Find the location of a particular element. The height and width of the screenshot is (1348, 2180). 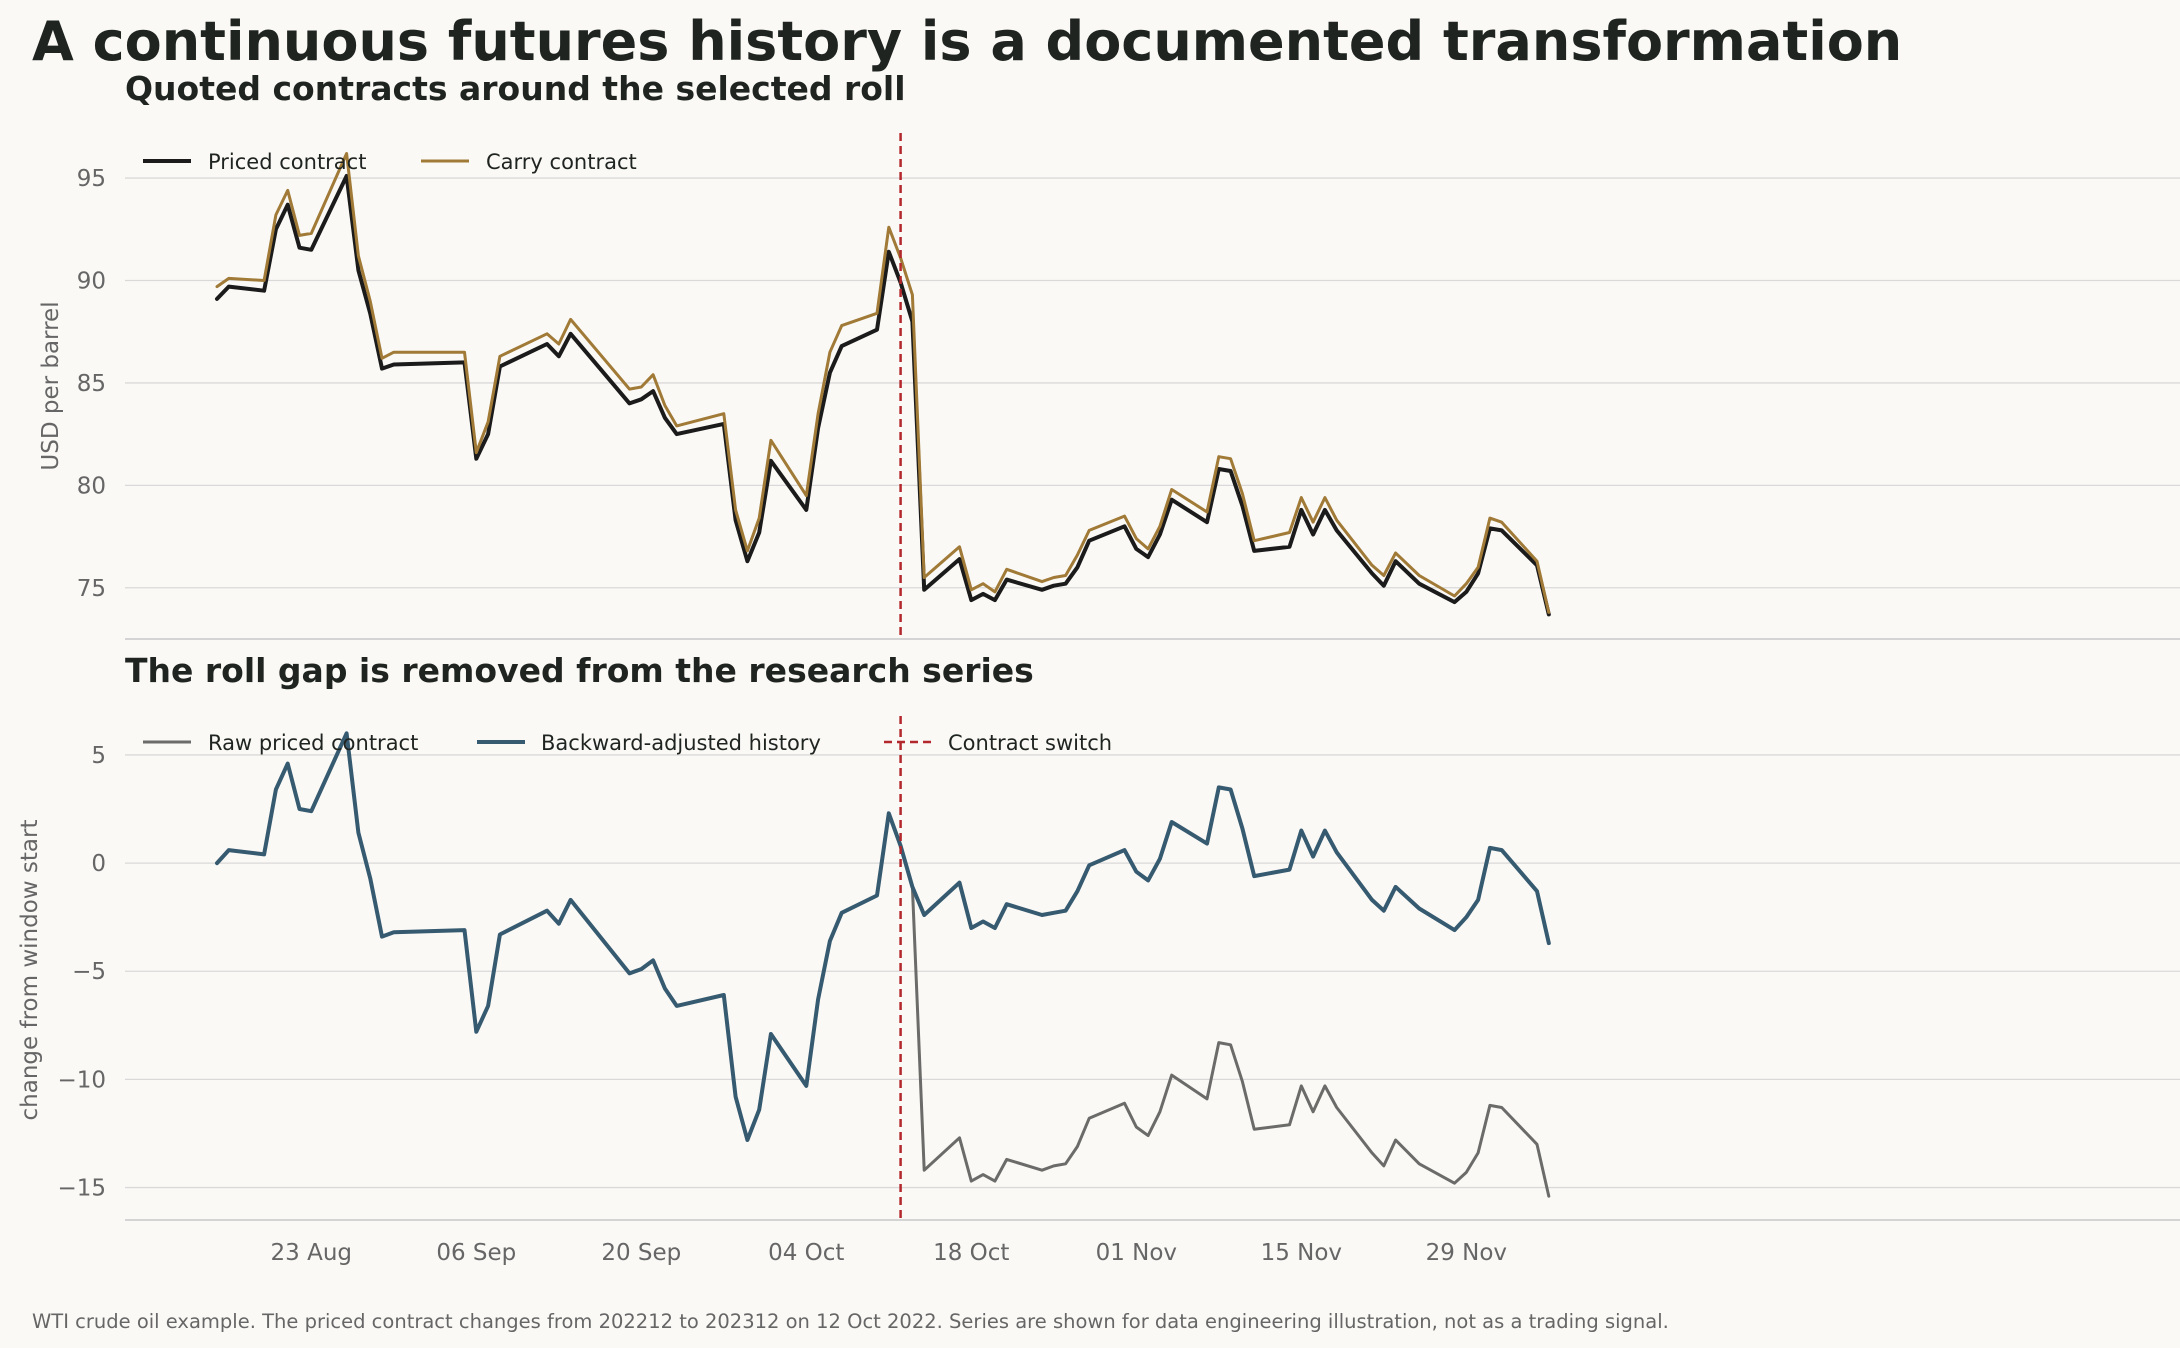

x-tick-label: 20 Sep is located at coordinates (641, 1253).